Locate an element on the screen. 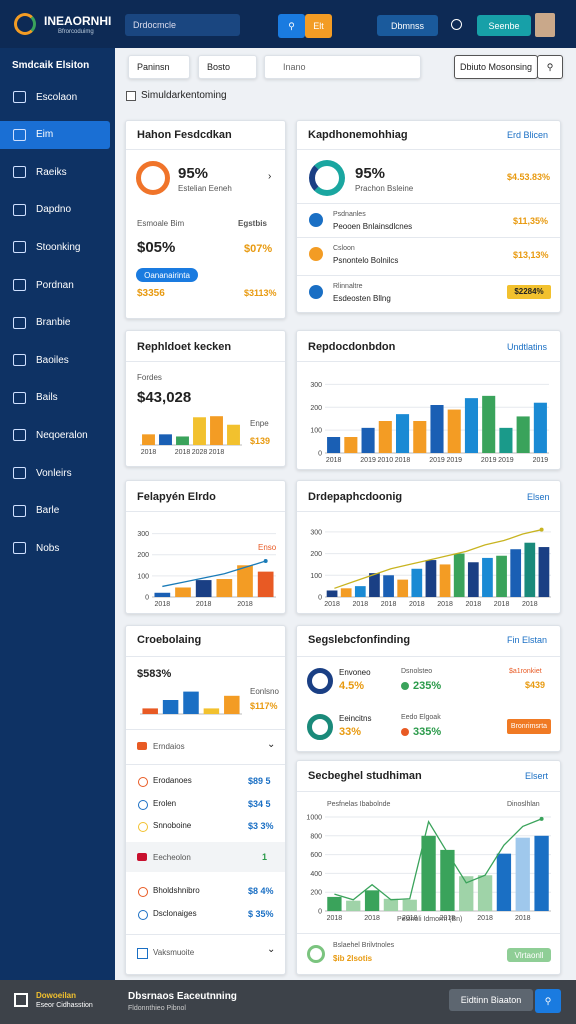 This screenshot has height=1024, width=576. row-value: 235% is located at coordinates (427, 686).